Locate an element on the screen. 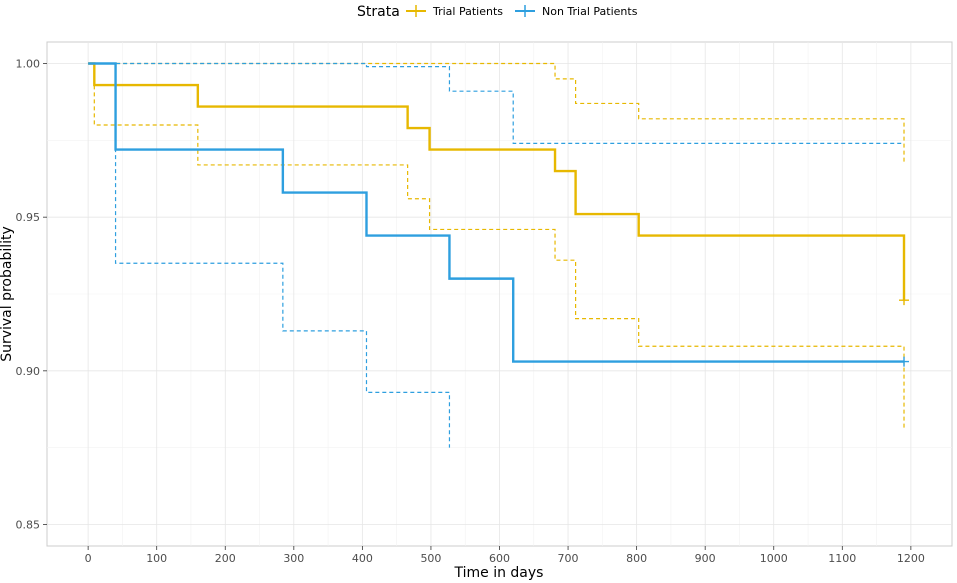  ci-upper-trial is located at coordinates (496, 112).